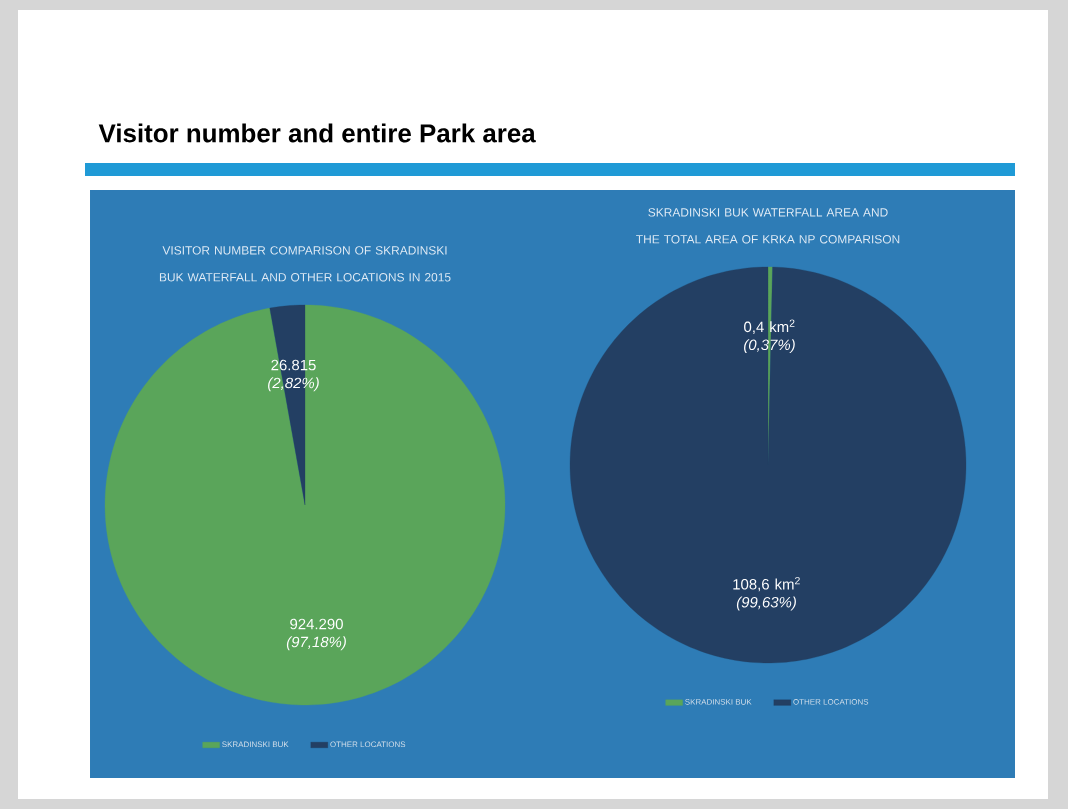  What do you see at coordinates (305, 264) in the screenshot?
I see `chart-title: VISITOR NUMBER COMPARISON OF SKRADINSKI BUK WATERFALL AND OTHER LOCATIONS IN 2015` at bounding box center [305, 264].